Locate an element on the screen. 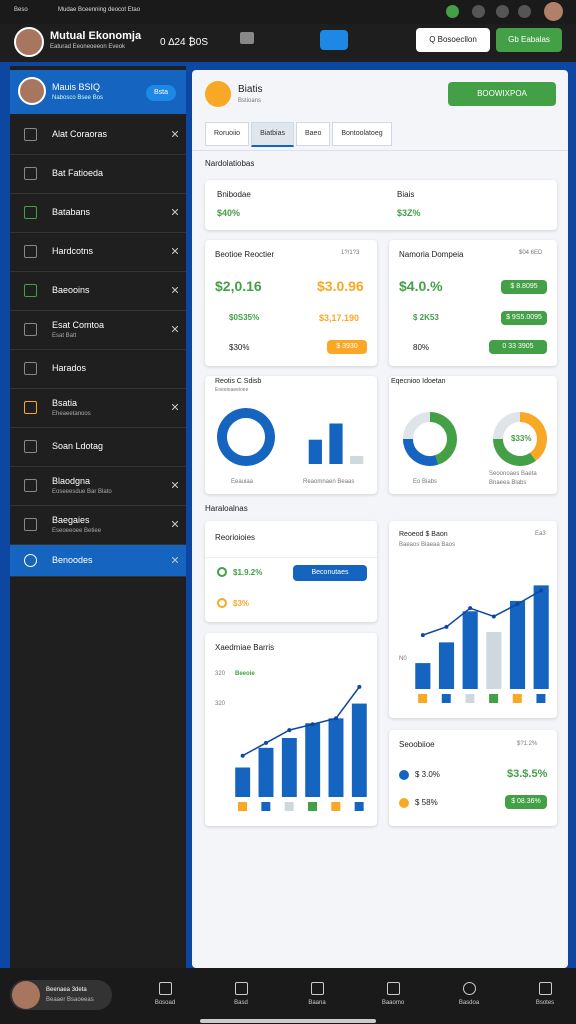  legend-swatch is located at coordinates (517, 698).